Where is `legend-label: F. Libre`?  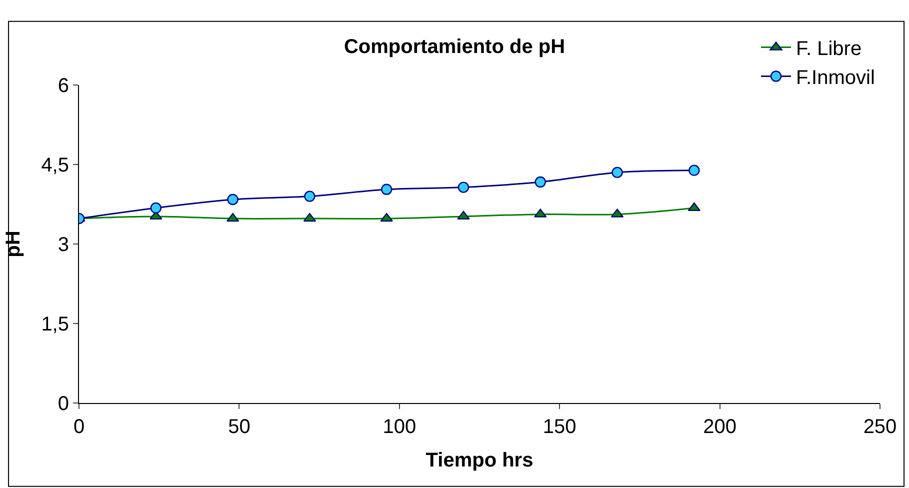 legend-label: F. Libre is located at coordinates (829, 49).